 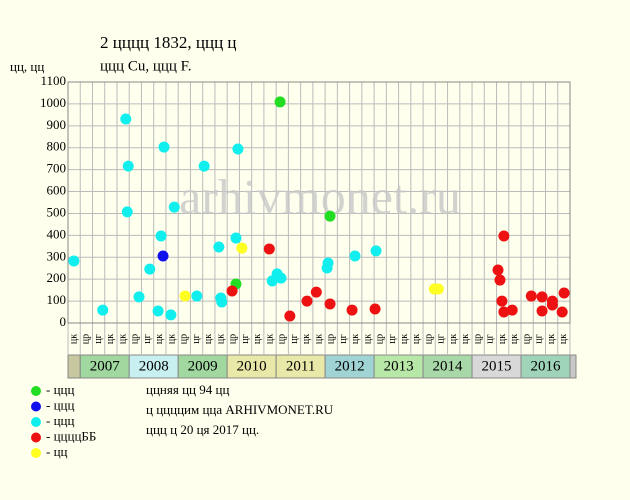 What do you see at coordinates (350, 366) in the screenshot?
I see `year-label: 2012` at bounding box center [350, 366].